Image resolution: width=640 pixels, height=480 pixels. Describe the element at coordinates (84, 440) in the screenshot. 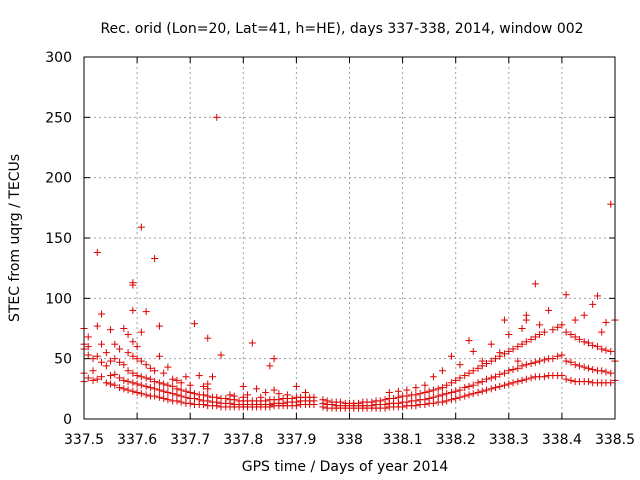

I see `x-tick-label: 337.5` at that location.